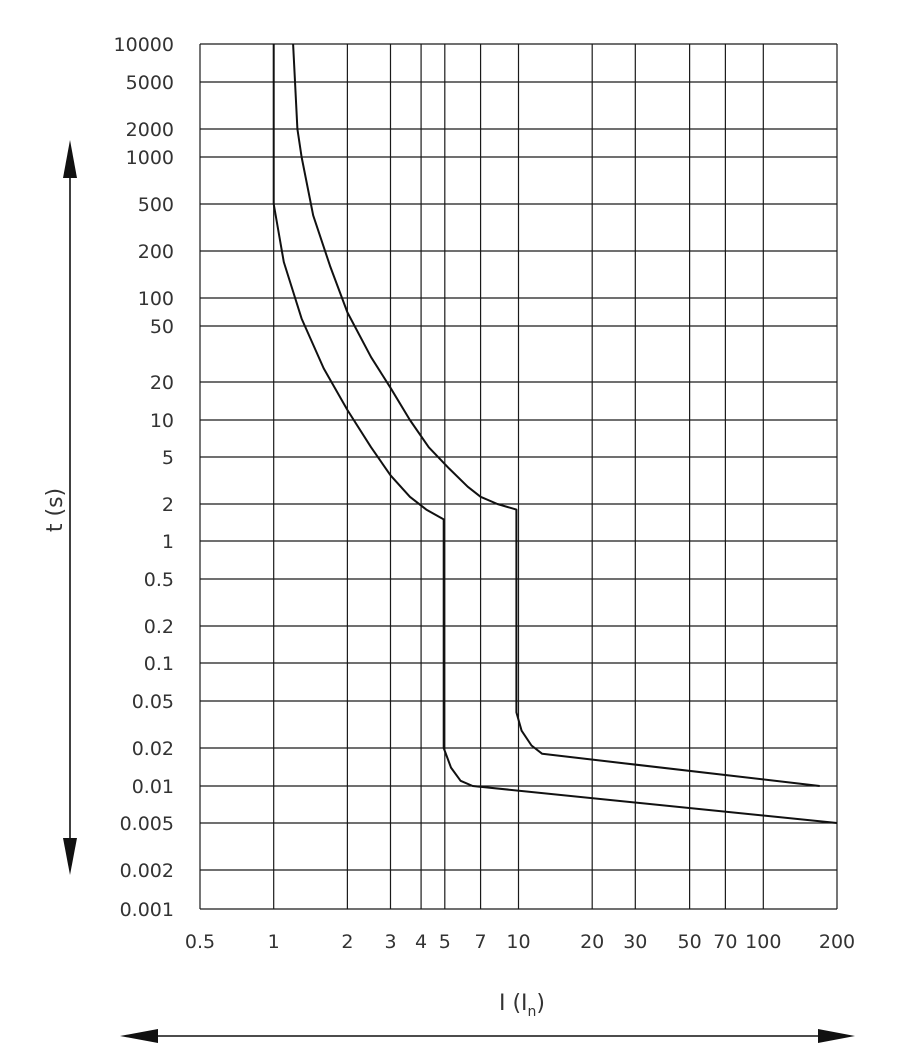 Image resolution: width=900 pixels, height=1057 pixels. What do you see at coordinates (592, 942) in the screenshot?
I see `x-tick-label-8: 20` at bounding box center [592, 942].